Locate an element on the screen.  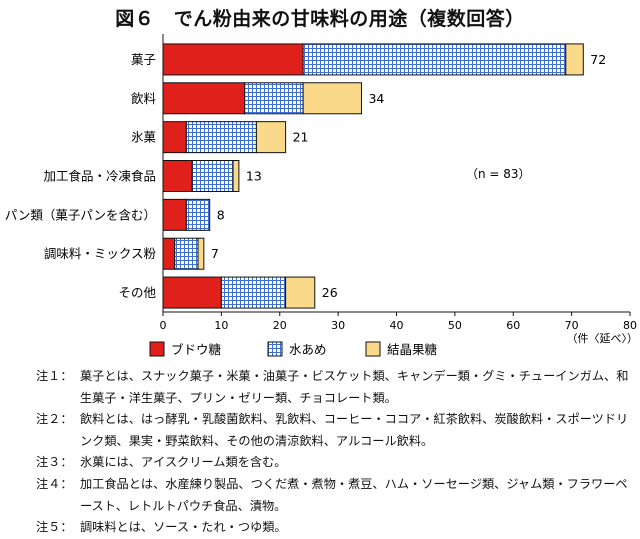
category-label: 調味料・ミックス粉 is located at coordinates (100, 253).